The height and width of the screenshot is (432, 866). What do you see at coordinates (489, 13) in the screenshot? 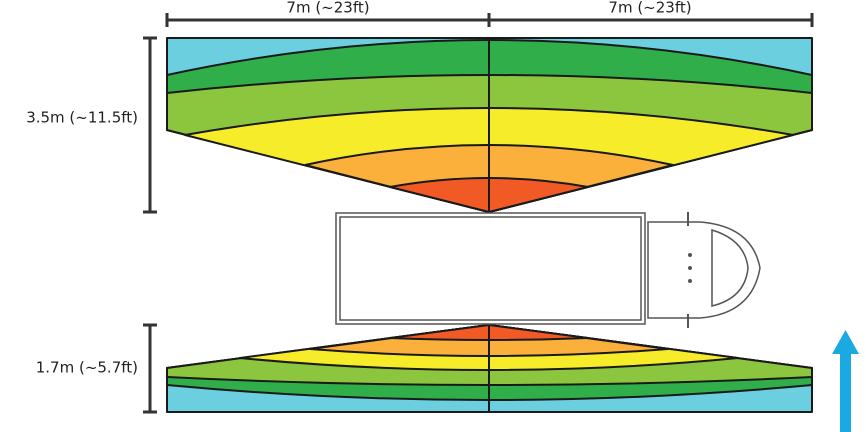
I see `width-dimension: 7m (~23ft) 7m (~23ft)` at bounding box center [489, 13].